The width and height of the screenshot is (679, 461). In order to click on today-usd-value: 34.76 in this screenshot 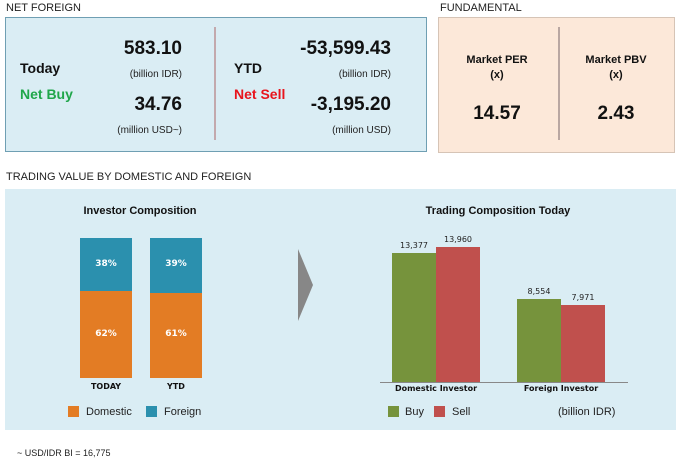, I will do `click(158, 104)`.